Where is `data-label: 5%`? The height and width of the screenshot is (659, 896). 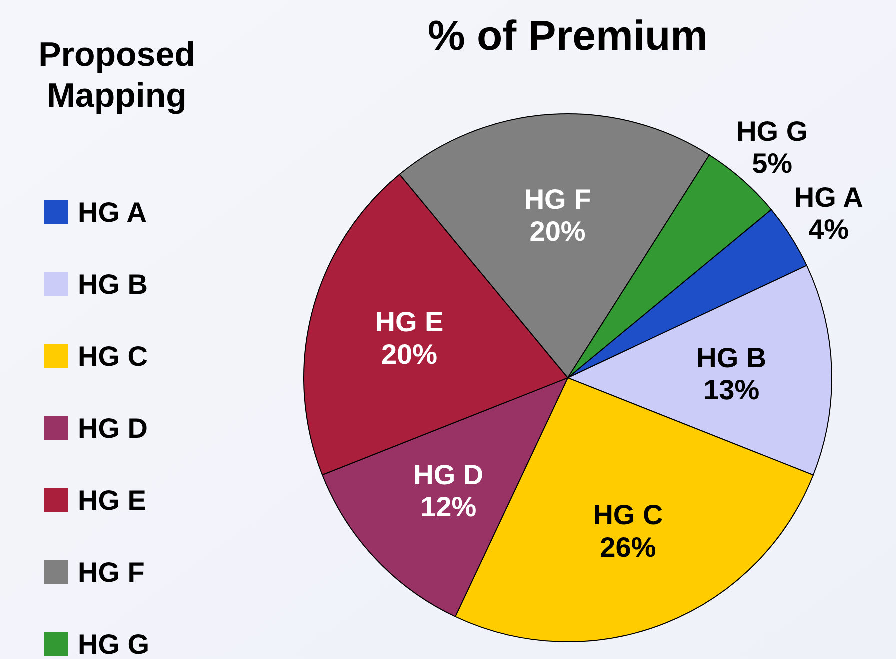 data-label: 5% is located at coordinates (772, 163).